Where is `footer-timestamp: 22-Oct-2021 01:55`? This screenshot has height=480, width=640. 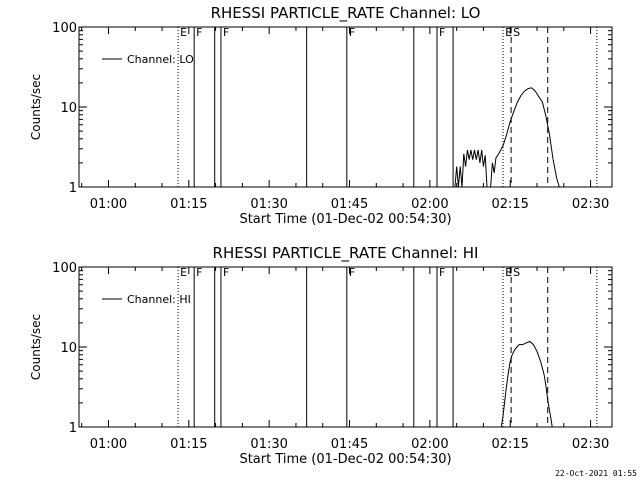
footer-timestamp: 22-Oct-2021 01:55 is located at coordinates (596, 473).